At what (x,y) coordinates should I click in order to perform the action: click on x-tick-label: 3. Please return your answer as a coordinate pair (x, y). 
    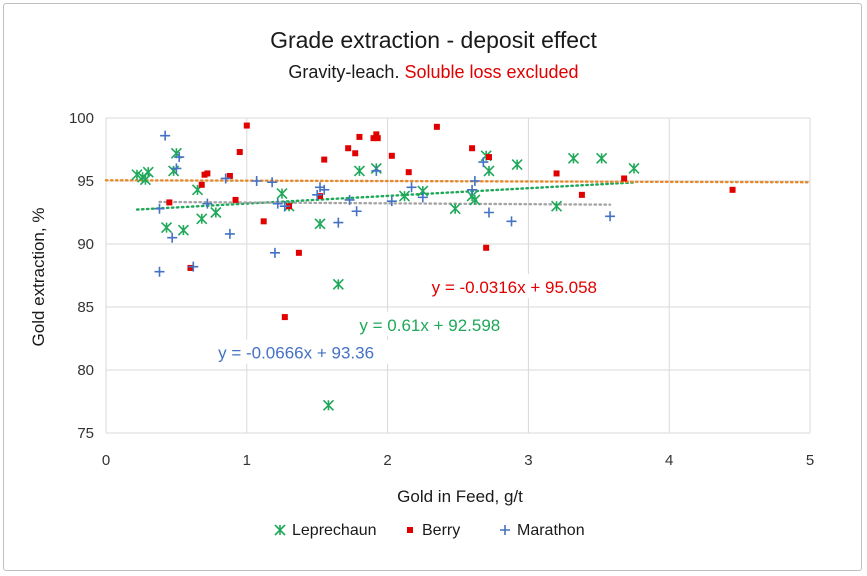
    Looking at the image, I should click on (528, 460).